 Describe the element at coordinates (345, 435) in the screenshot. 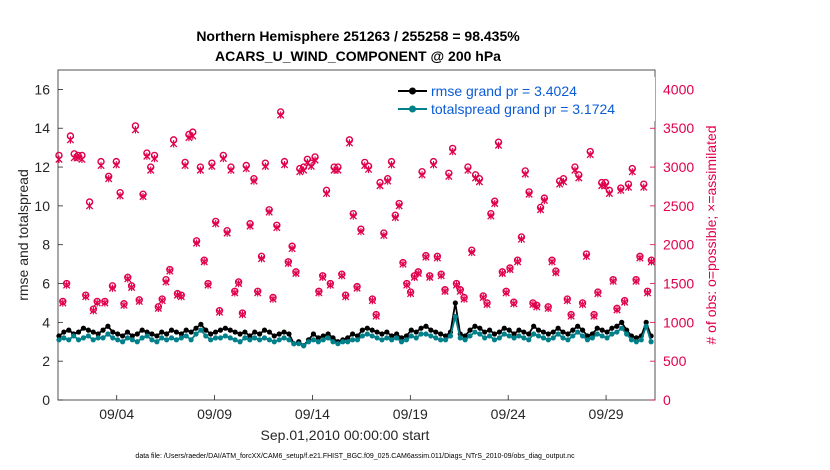

I see `x-axis-label: Sep.01,2010 00:00:00 start` at that location.